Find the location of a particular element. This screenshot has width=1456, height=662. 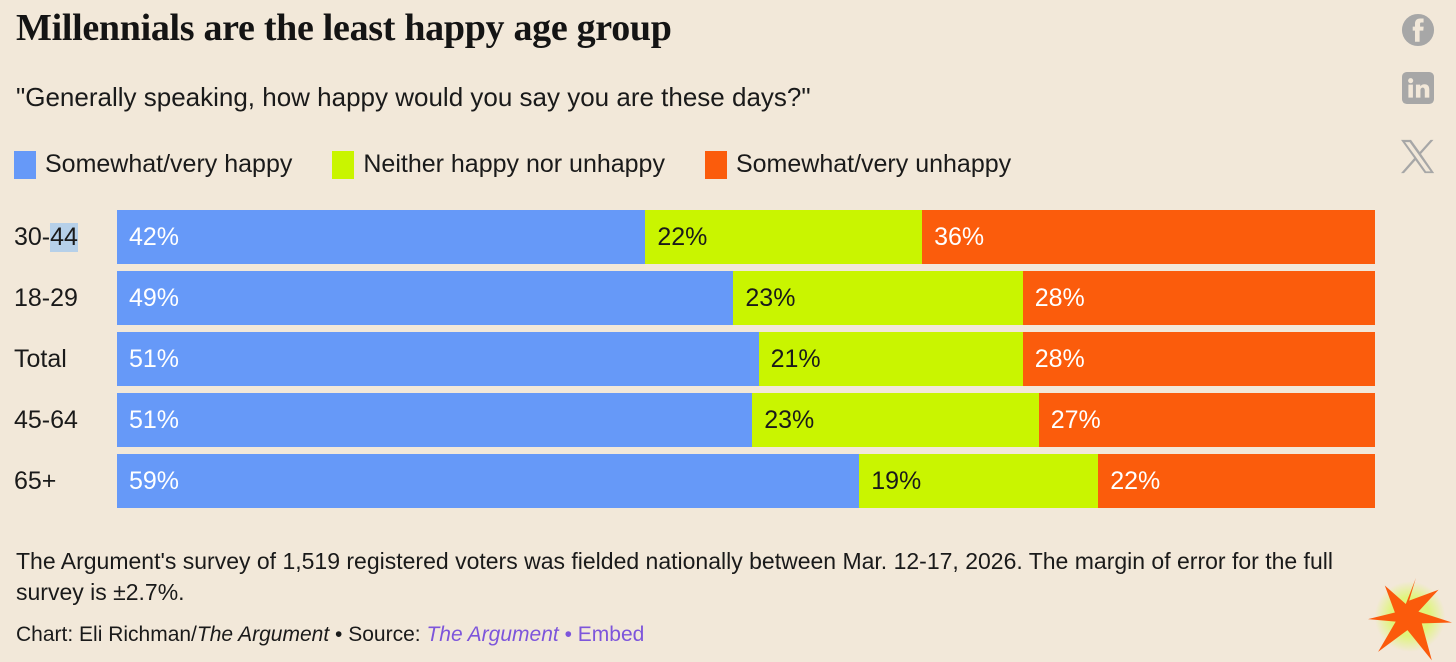

value-label: 36% is located at coordinates (959, 236).